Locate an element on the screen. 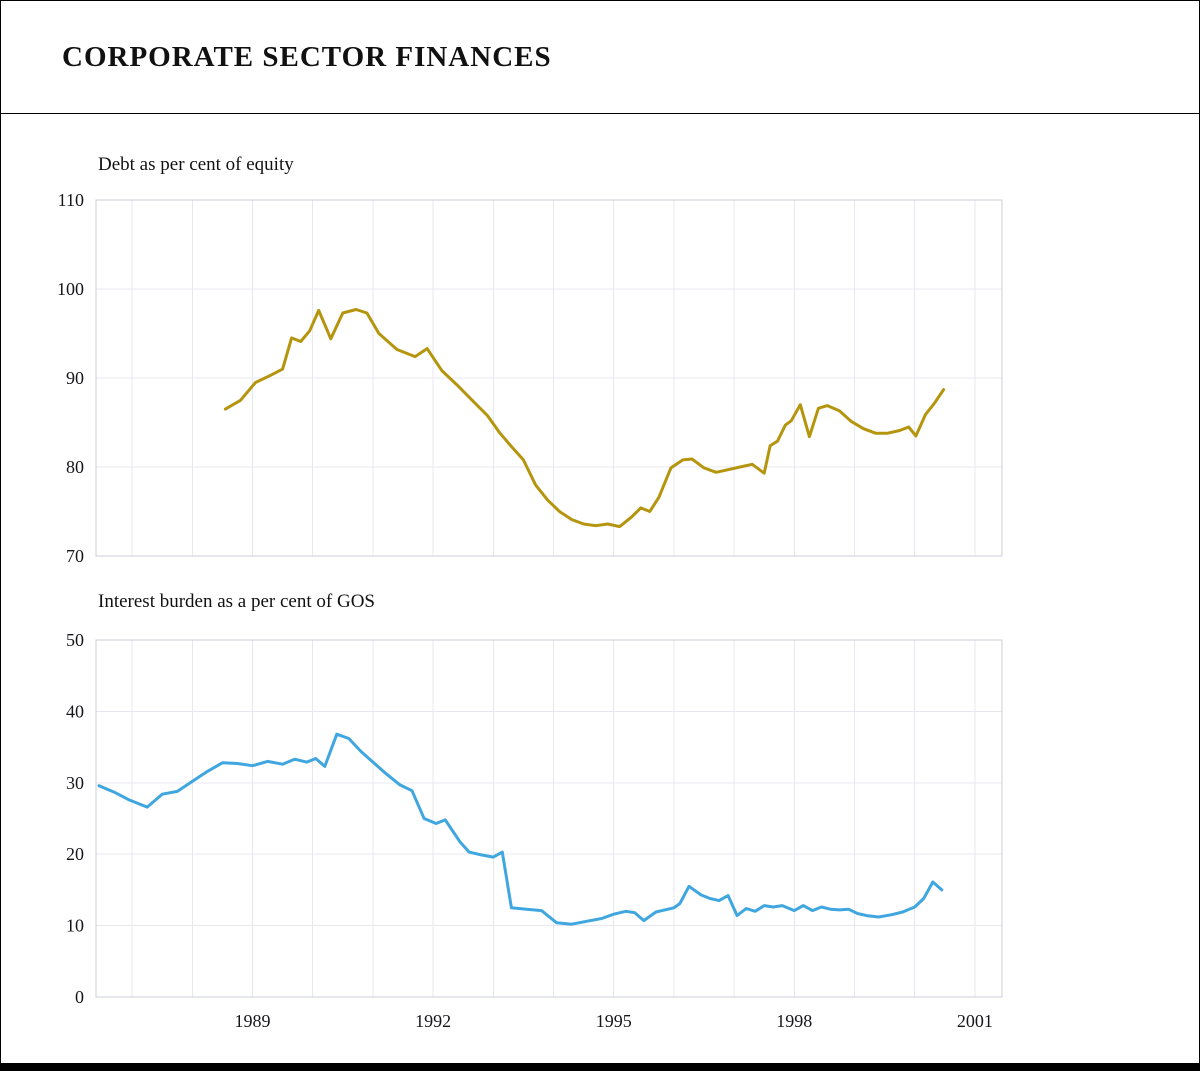  y-tick-label: 70 is located at coordinates (75, 556).